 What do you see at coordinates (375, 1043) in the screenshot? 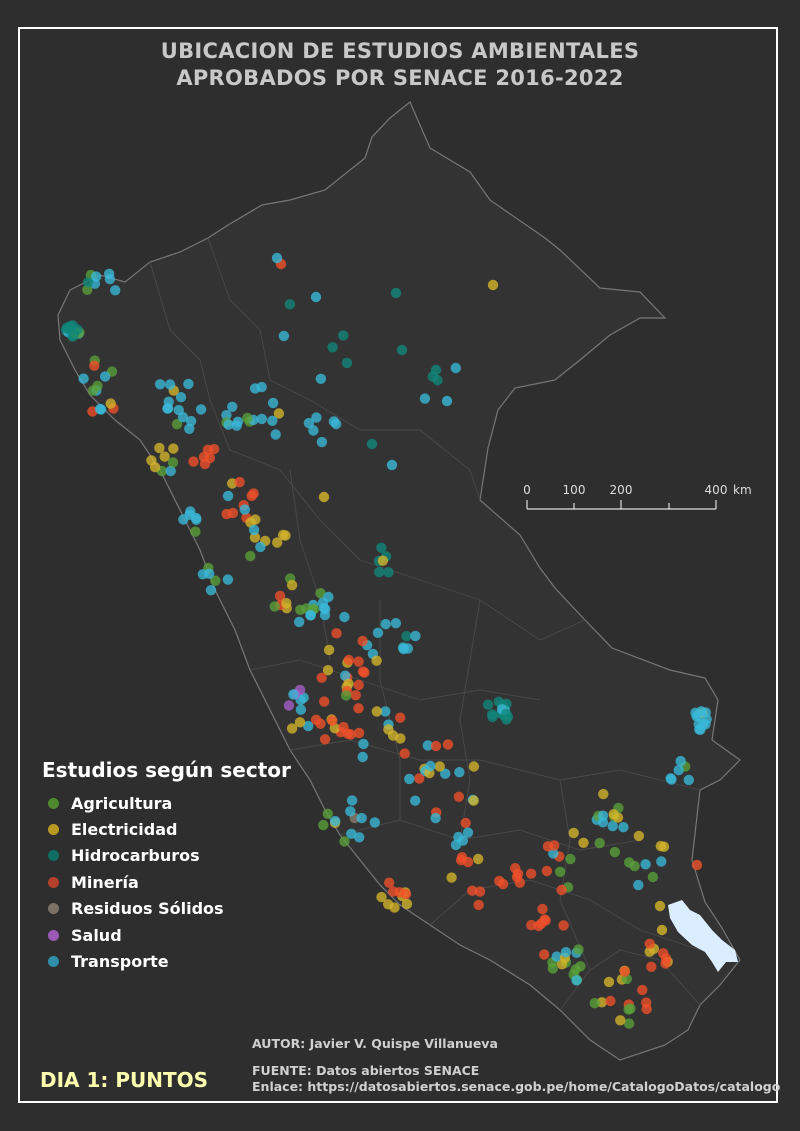
I see `author-credit: AUTOR: Javier V. Quispe Villanueva` at bounding box center [375, 1043].